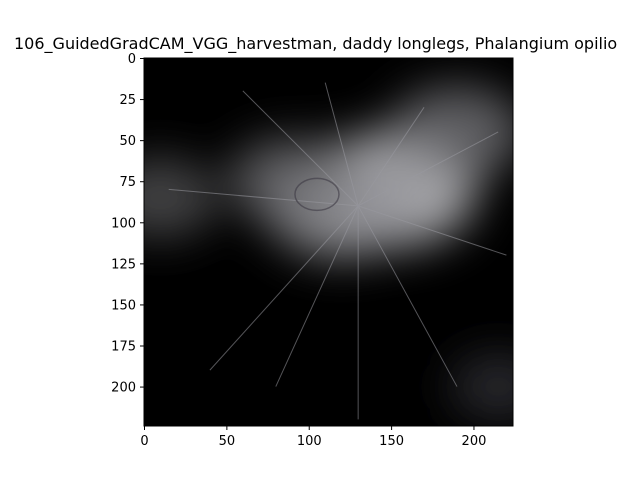  I want to click on x-tick-label: 200, so click(474, 441).